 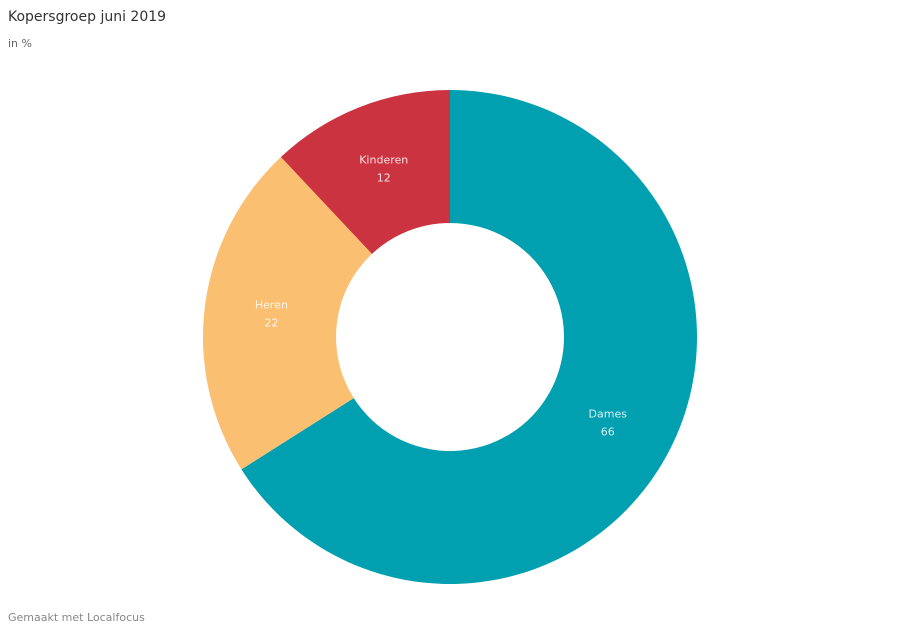 What do you see at coordinates (383, 160) in the screenshot?
I see `slice-label: Kinderen` at bounding box center [383, 160].